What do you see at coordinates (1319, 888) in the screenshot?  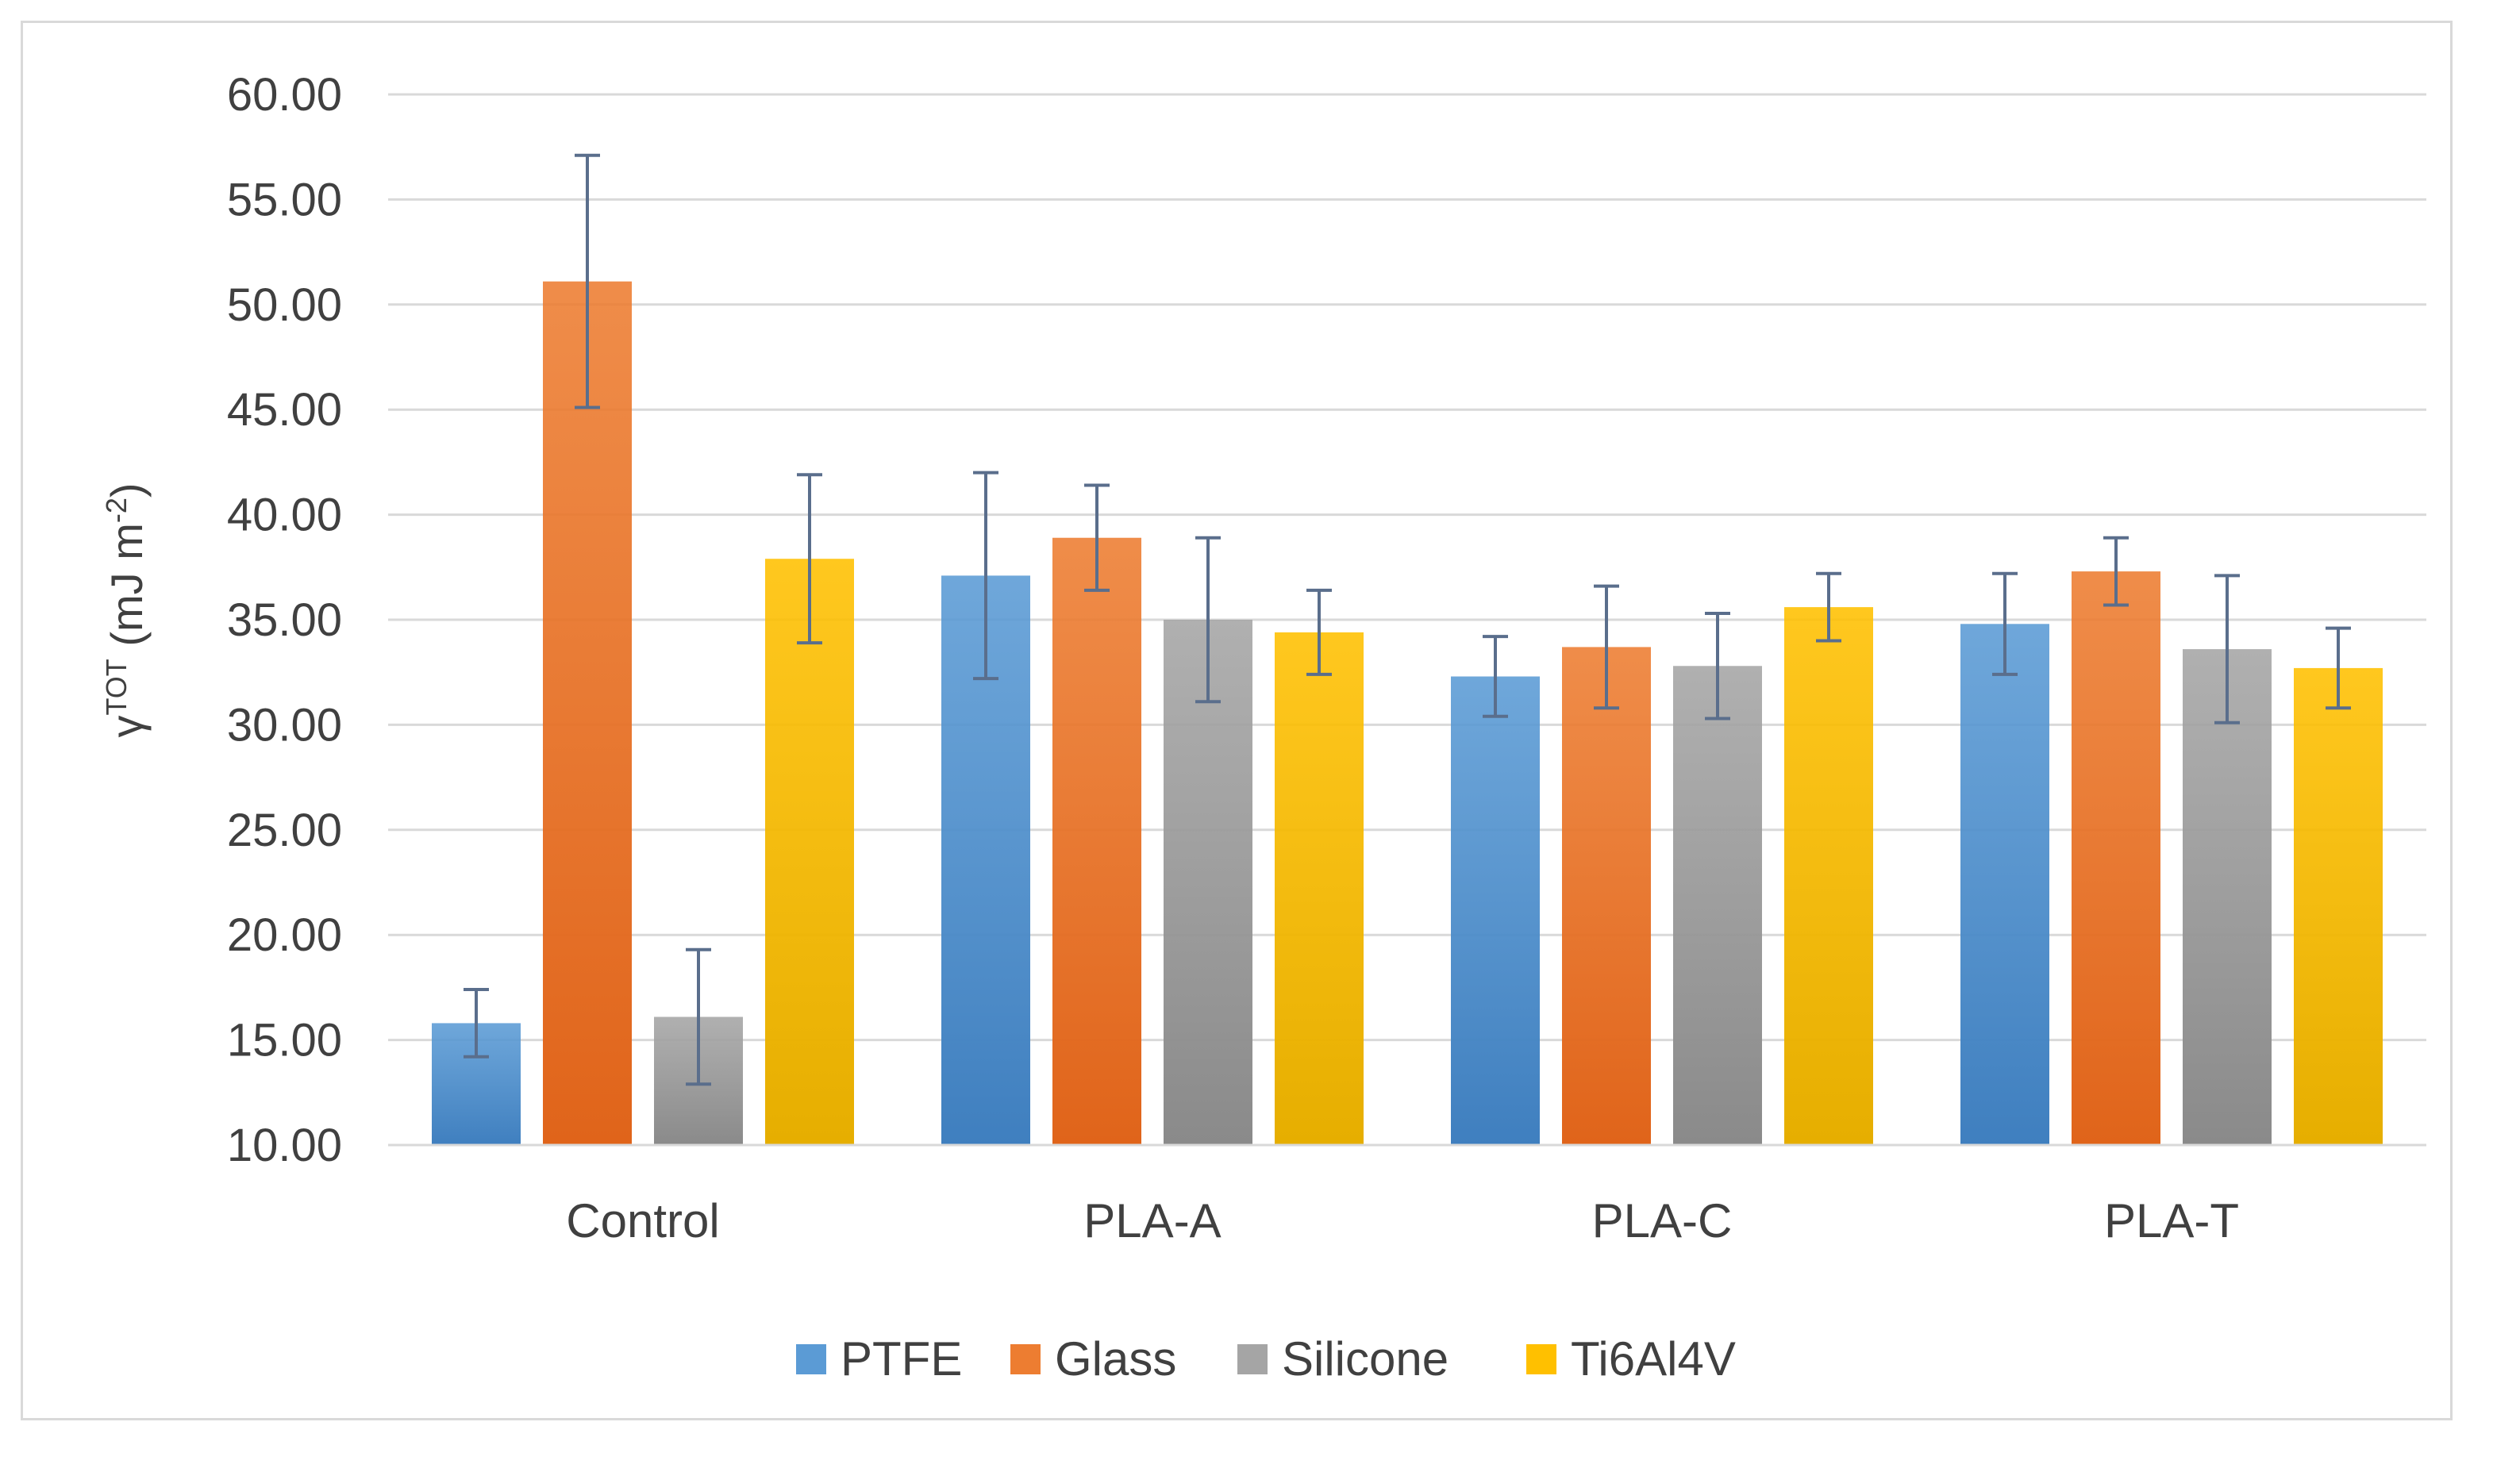 I see `bar-ti6al4v-pla-a` at bounding box center [1319, 888].